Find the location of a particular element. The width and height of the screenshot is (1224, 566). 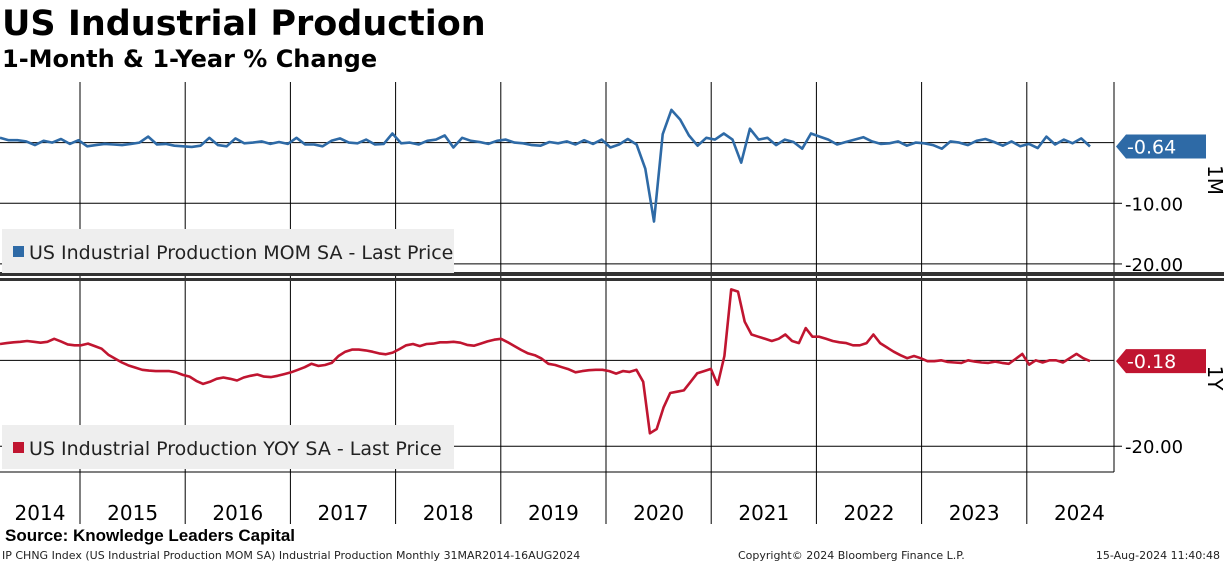

y-tick-label: -10.00 is located at coordinates (1154, 204).